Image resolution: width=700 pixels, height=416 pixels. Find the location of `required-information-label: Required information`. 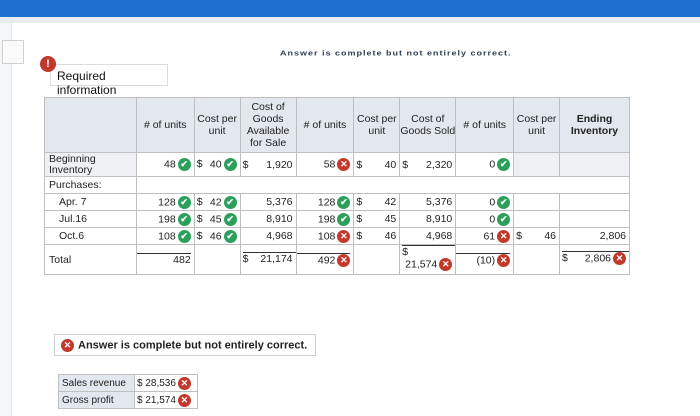

required-information-label: Required information is located at coordinates (87, 83).